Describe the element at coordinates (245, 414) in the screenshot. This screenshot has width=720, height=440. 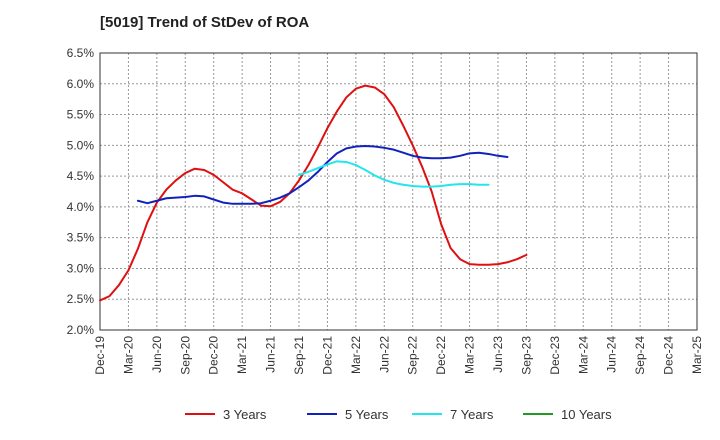
I see `legend-label: 3 Years` at that location.